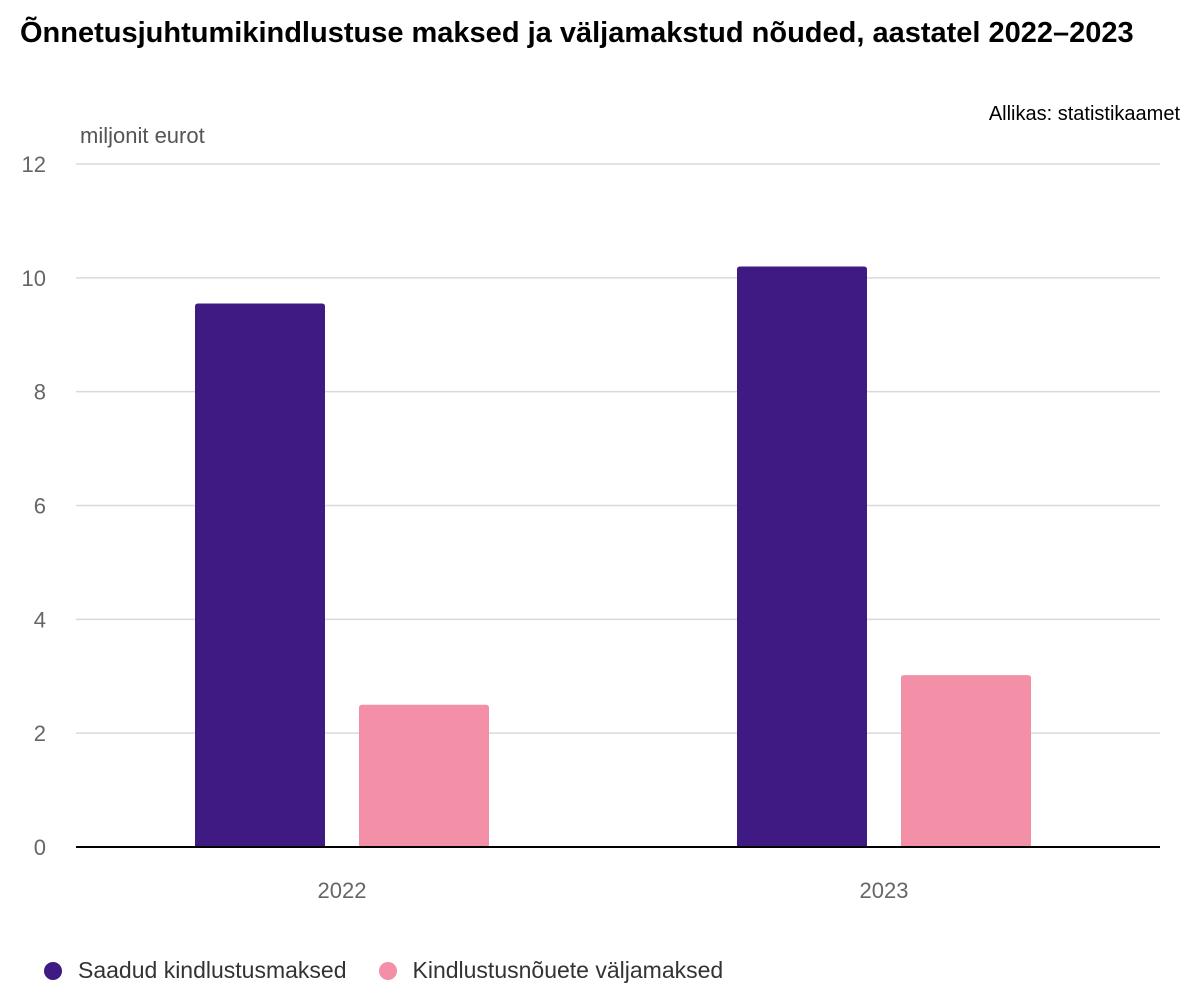 The width and height of the screenshot is (1200, 1000). I want to click on legend-item-received: Saadud kindlustusmaksed, so click(195, 970).